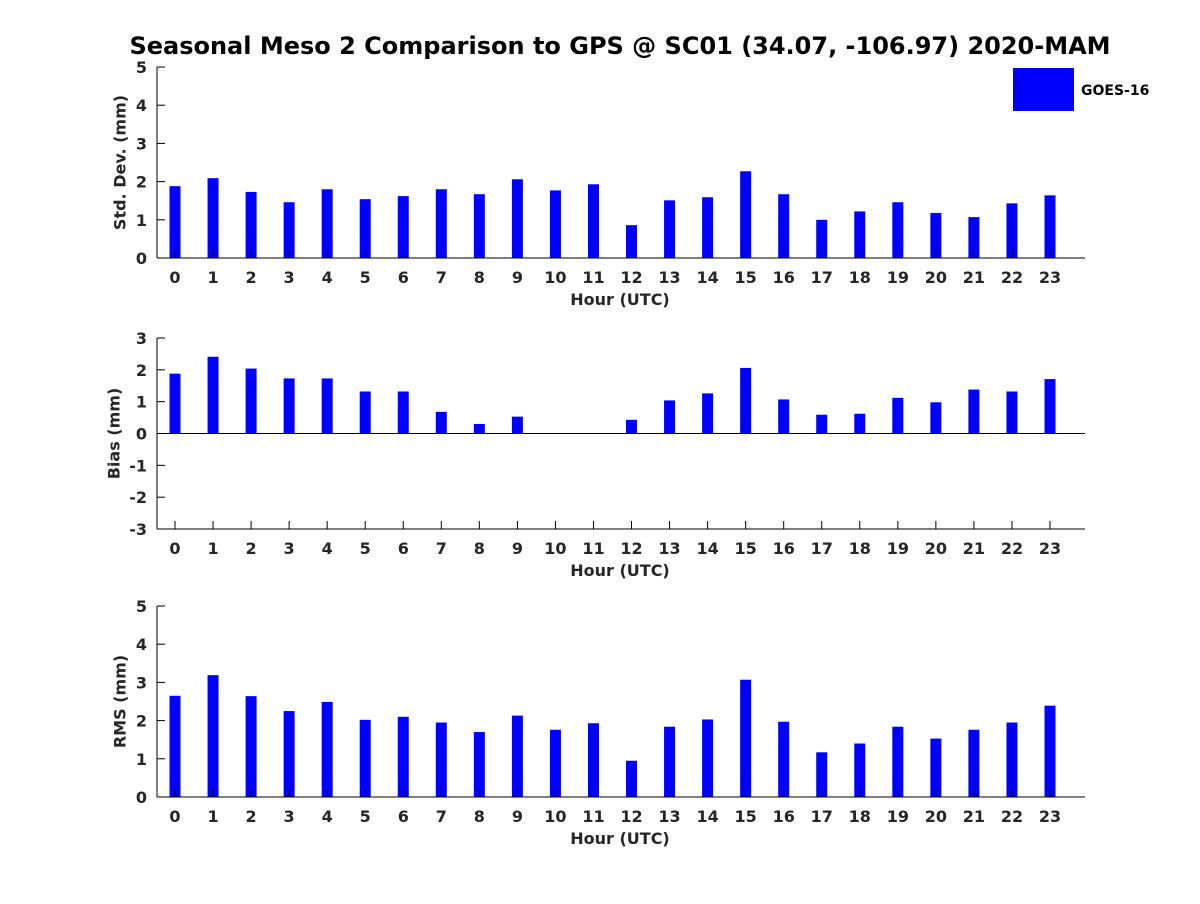  What do you see at coordinates (555, 816) in the screenshot?
I see `x-tick-label: 10` at bounding box center [555, 816].